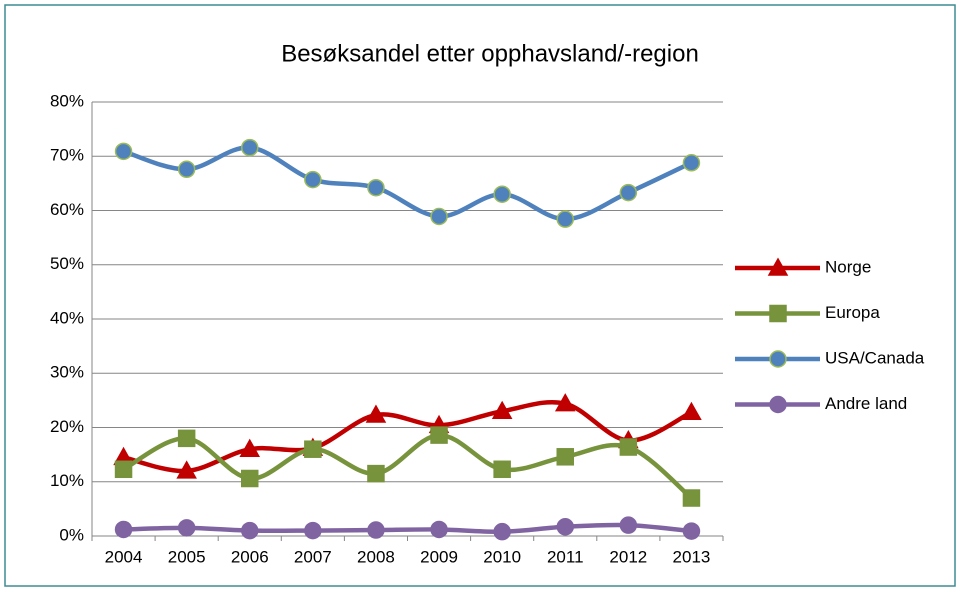 Image resolution: width=961 pixels, height=592 pixels. Describe the element at coordinates (866, 403) in the screenshot. I see `legend-label: Andre land` at that location.